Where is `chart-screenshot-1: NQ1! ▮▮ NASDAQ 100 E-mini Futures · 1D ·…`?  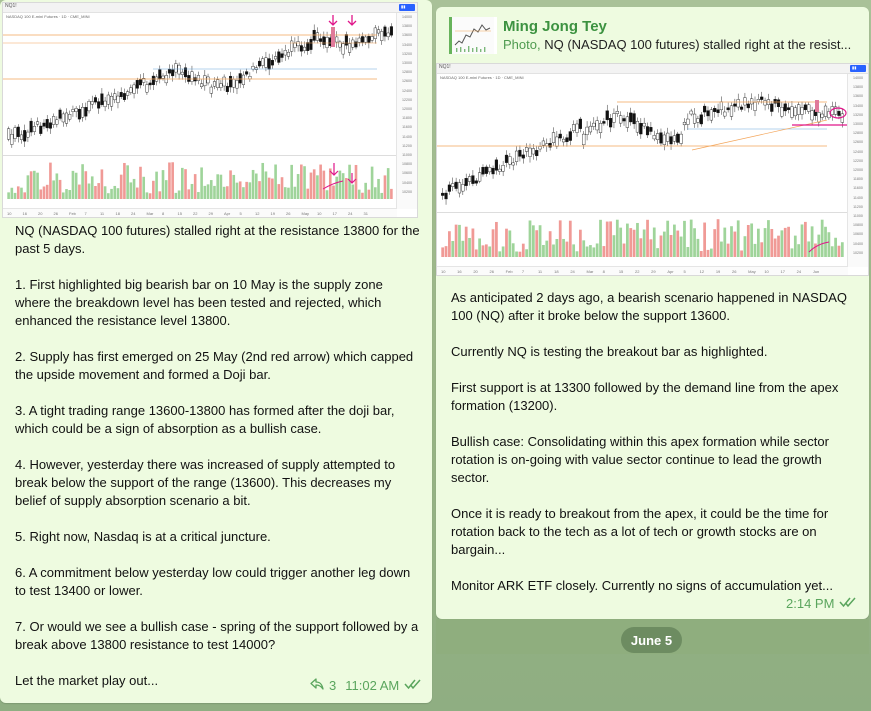 chart-screenshot-1: NQ1! ▮▮ NASDAQ 100 E-mini Futures · 1D ·… is located at coordinates (210, 110).